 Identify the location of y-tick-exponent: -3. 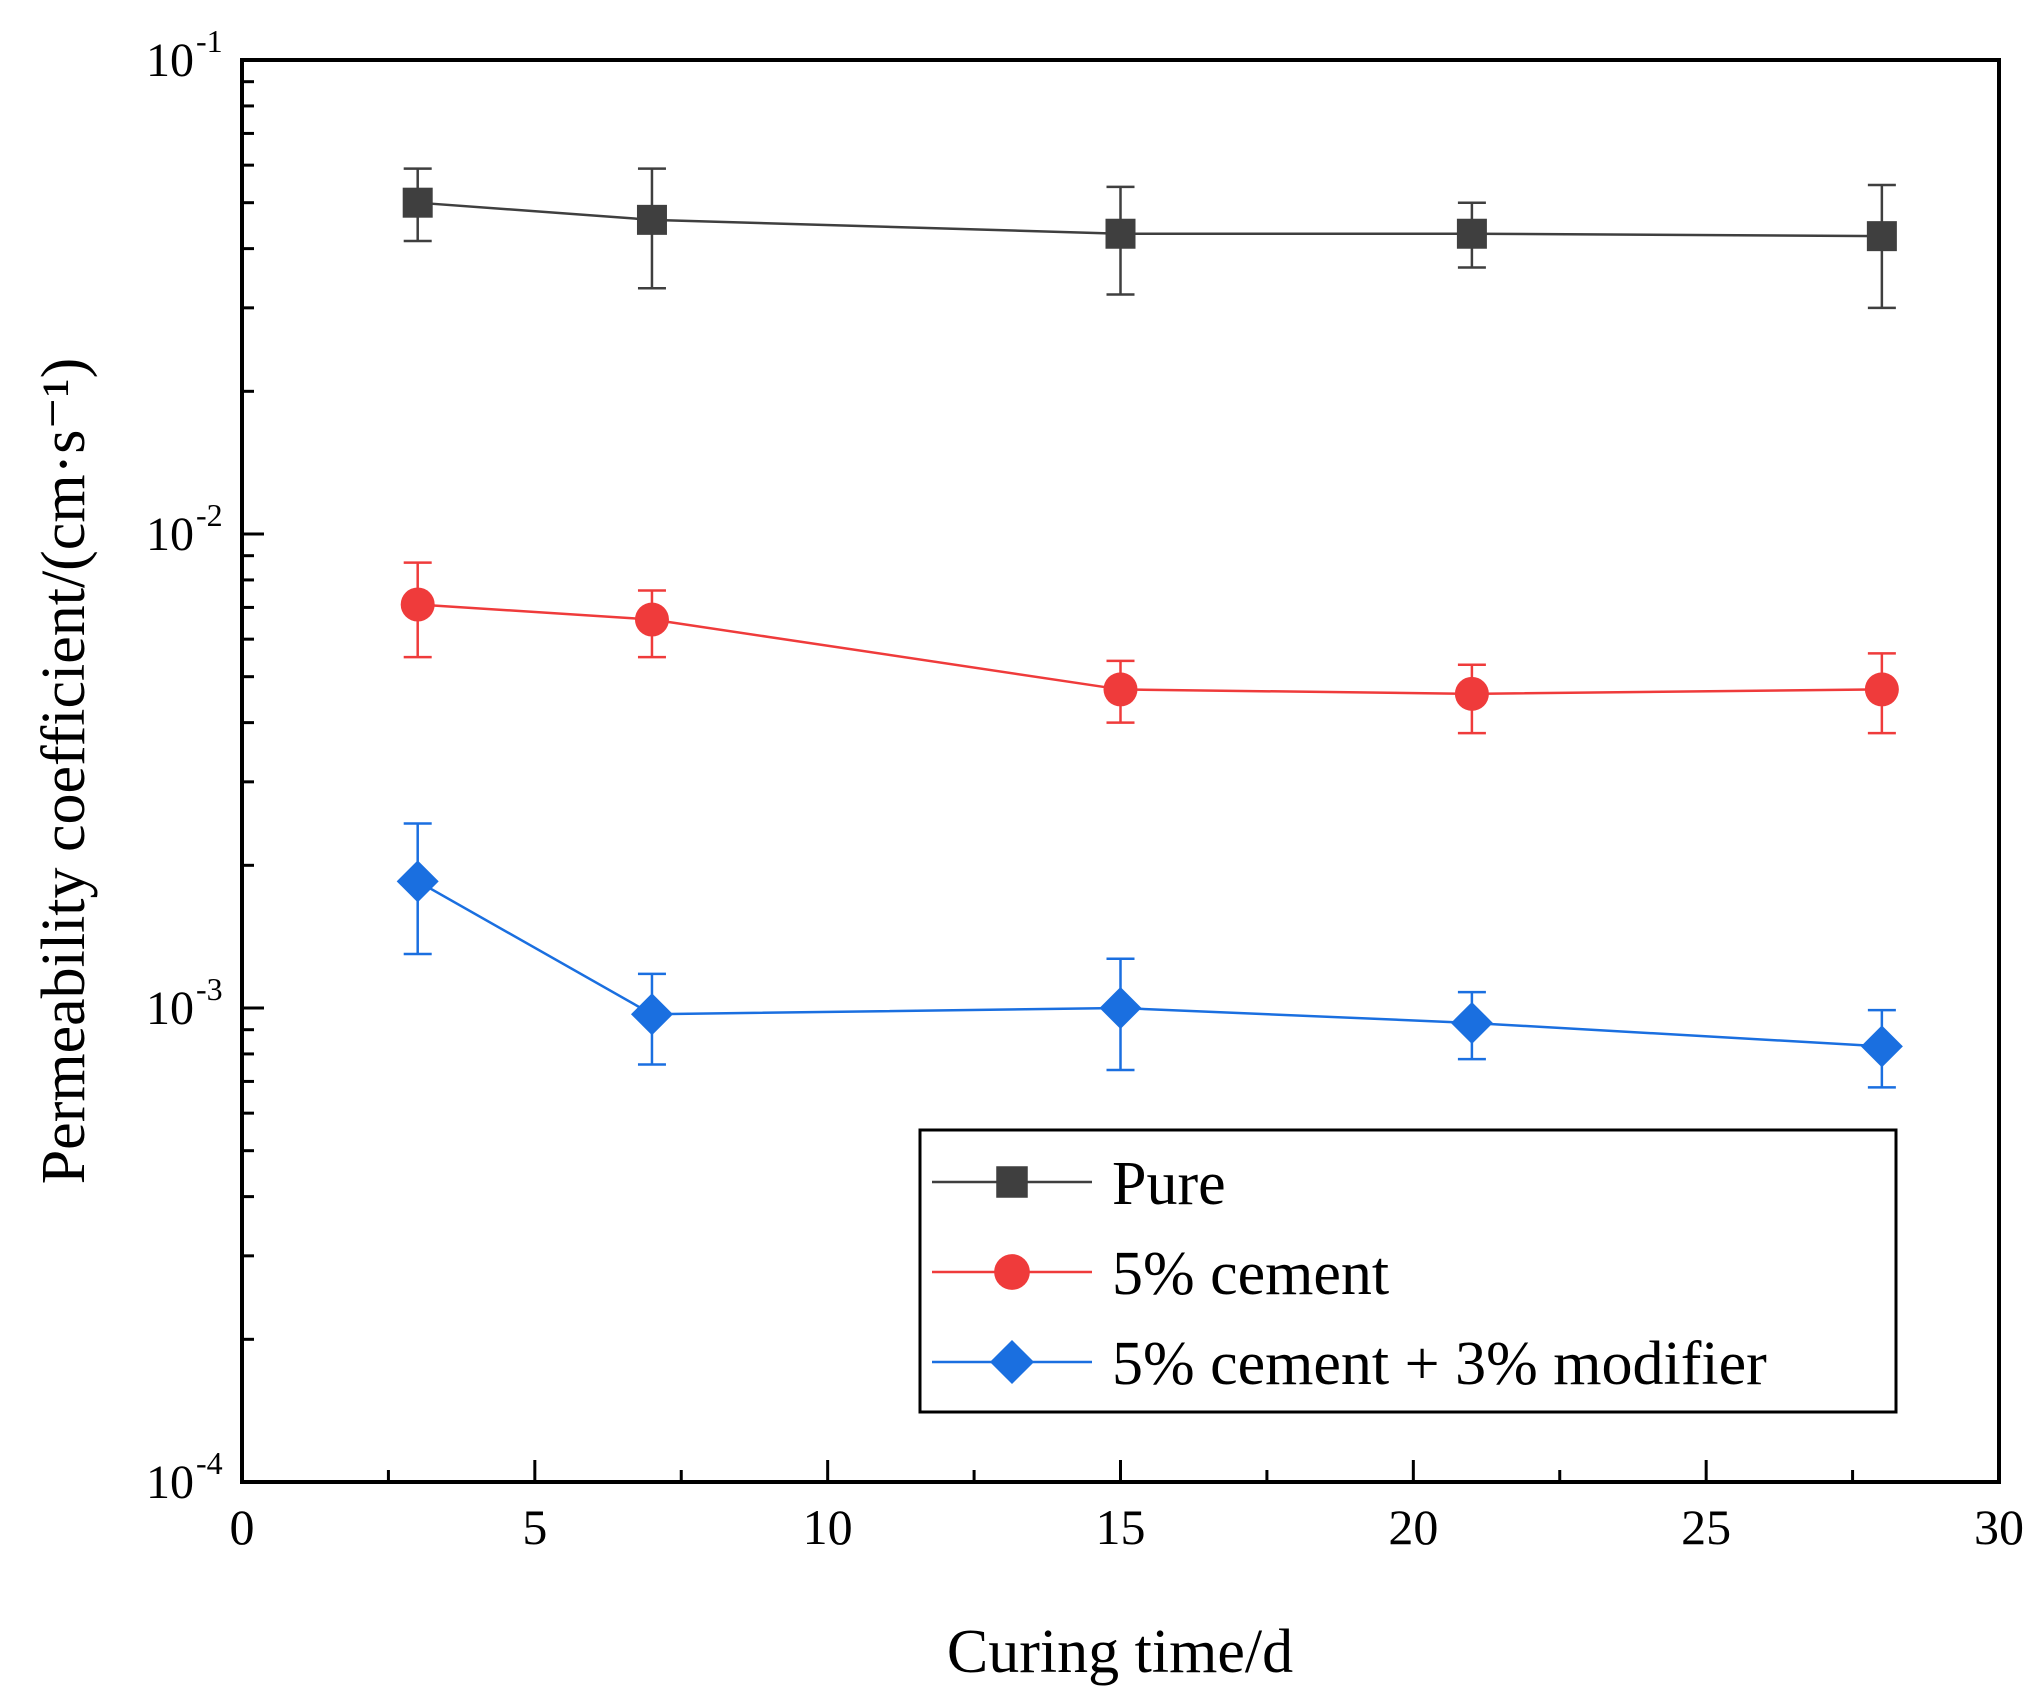
(209, 989).